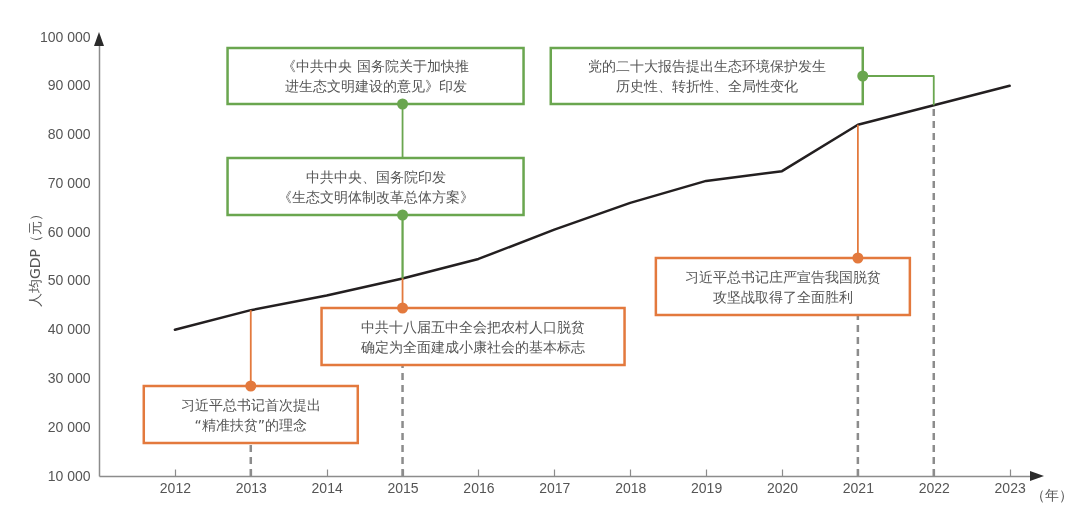 The image size is (1080, 513). Describe the element at coordinates (782, 286) in the screenshot. I see `annotation: 习近平总书记庄严宣告我国脱贫攻坚战取得了全面胜利` at that location.